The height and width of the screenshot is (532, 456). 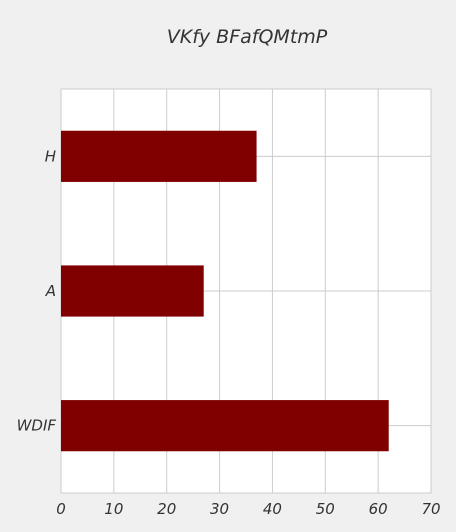 What do you see at coordinates (247, 37) in the screenshot?
I see `chart-title: VKfy BFafQMtmP` at bounding box center [247, 37].